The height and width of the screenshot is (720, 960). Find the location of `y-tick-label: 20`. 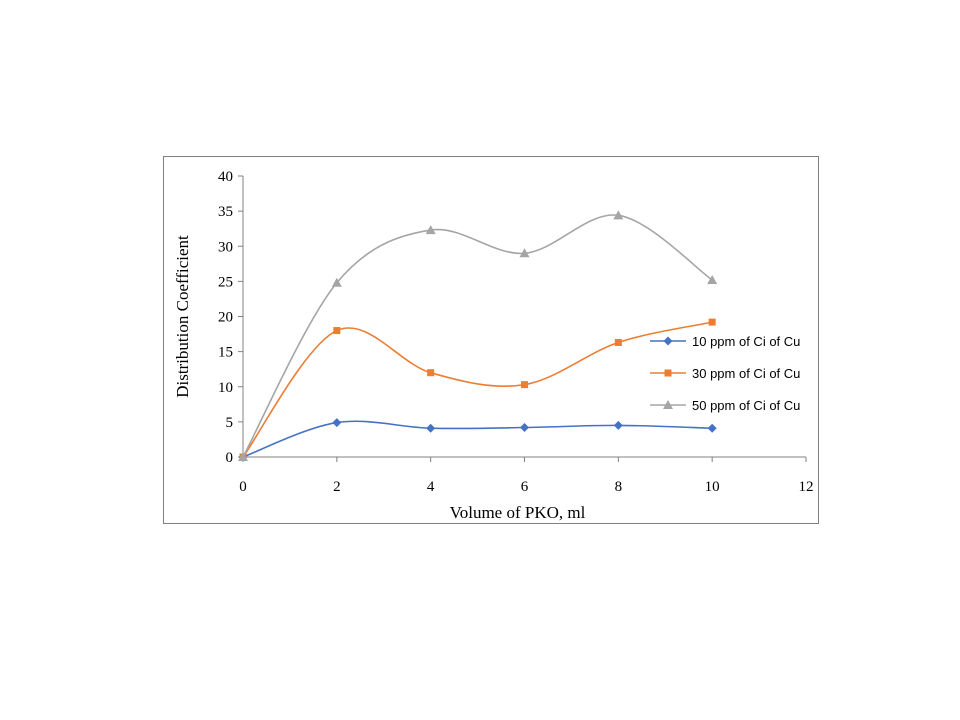

y-tick-label: 20 is located at coordinates (225, 318).